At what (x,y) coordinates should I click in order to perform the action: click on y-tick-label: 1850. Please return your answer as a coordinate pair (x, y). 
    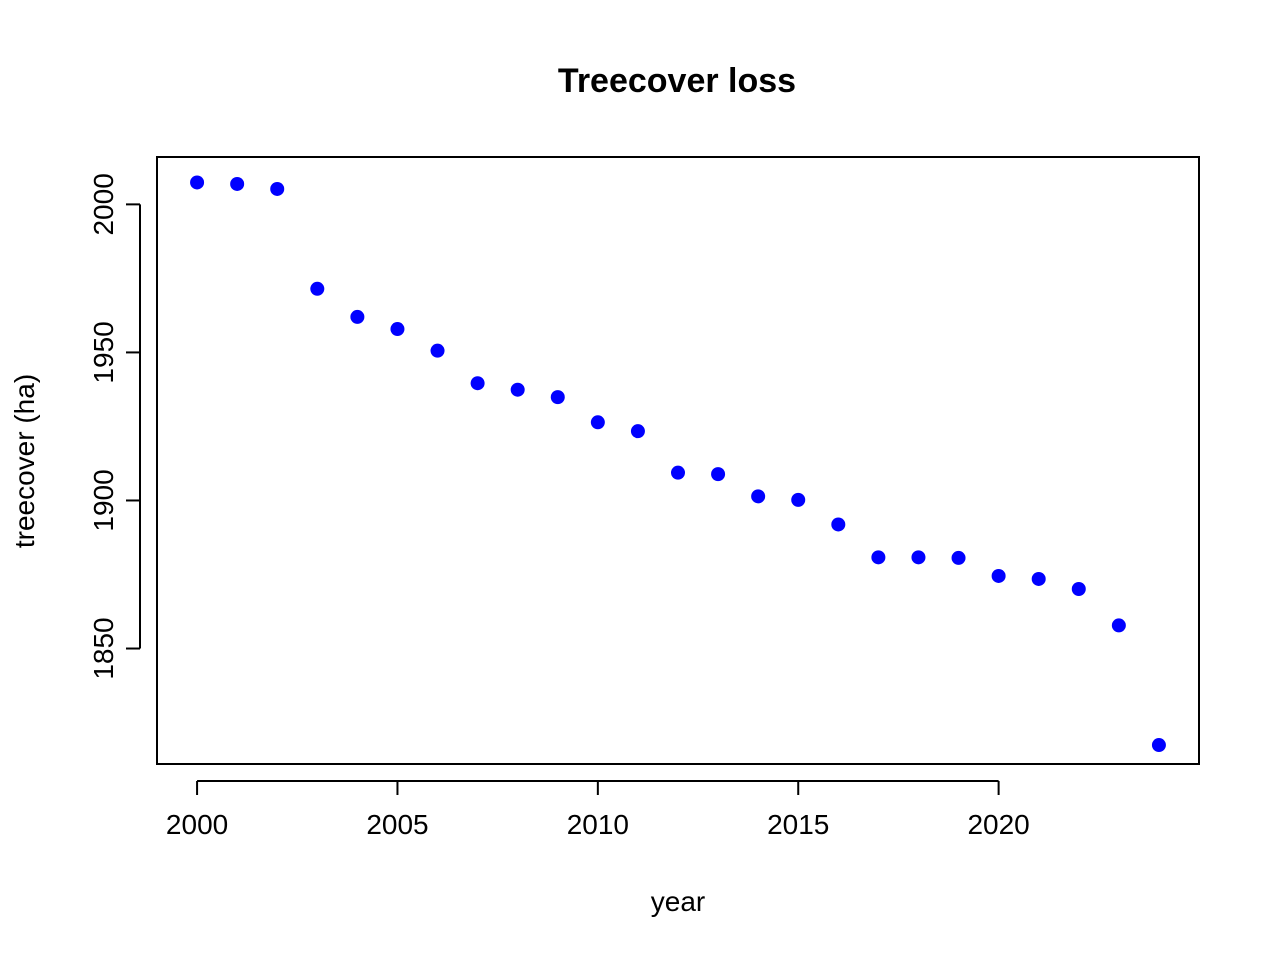
    Looking at the image, I should click on (103, 648).